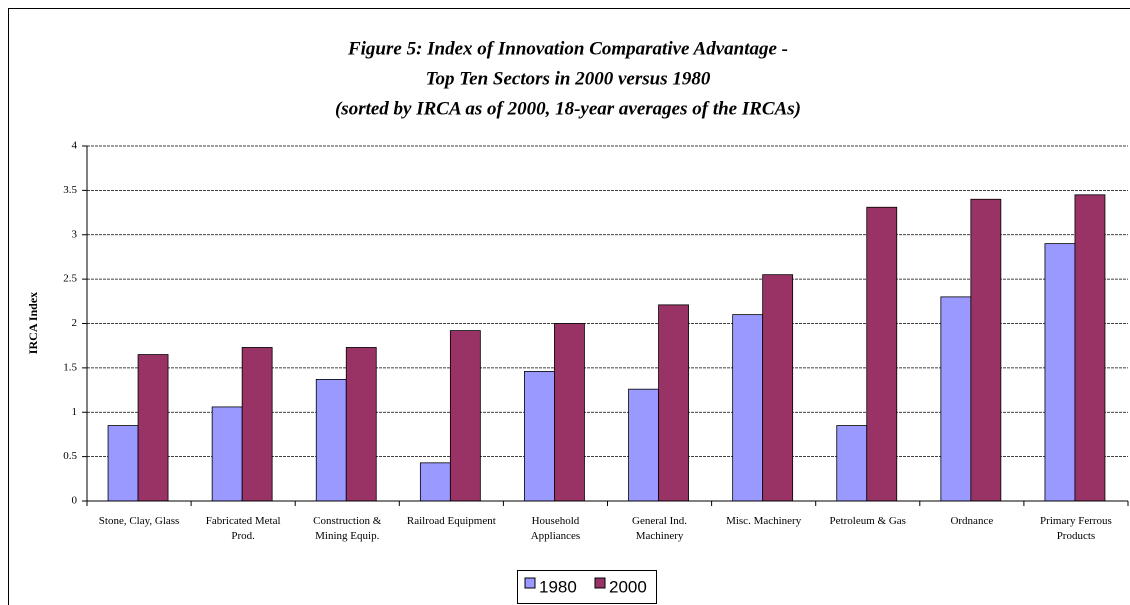 The image size is (1130, 605). I want to click on legend-box, so click(587, 587).